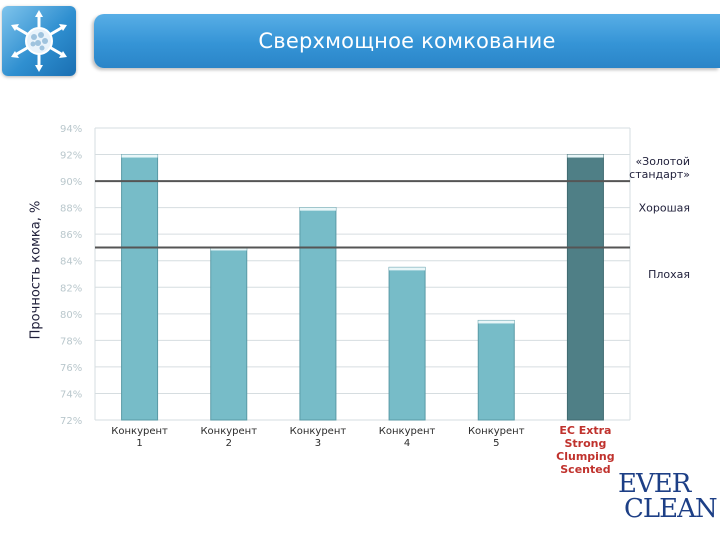  I want to click on y-tick-label: 88%, so click(71, 209).